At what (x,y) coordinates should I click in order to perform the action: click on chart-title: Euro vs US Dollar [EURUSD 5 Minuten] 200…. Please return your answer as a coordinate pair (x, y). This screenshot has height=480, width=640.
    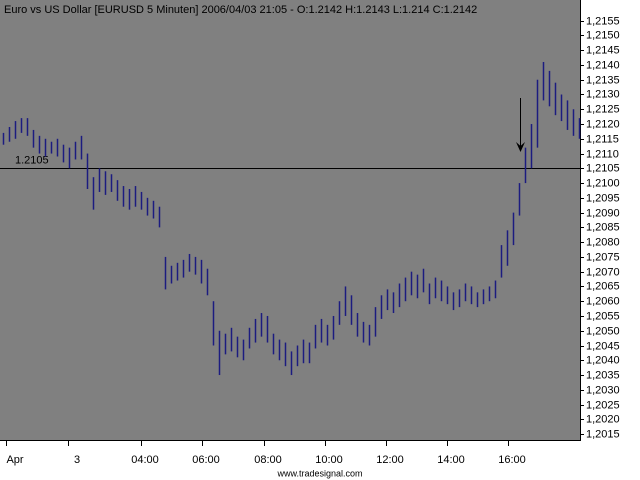
    Looking at the image, I should click on (240, 10).